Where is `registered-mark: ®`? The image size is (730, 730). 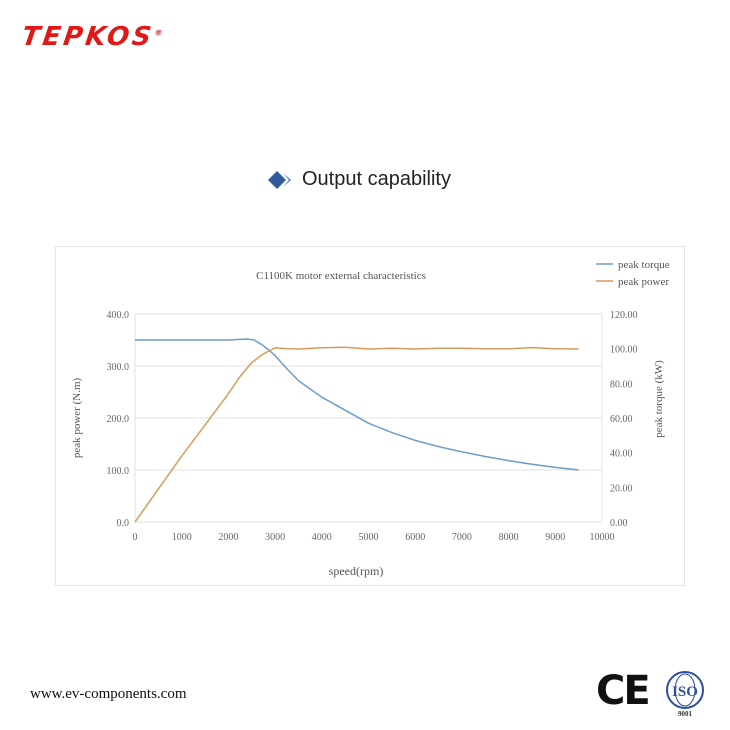 registered-mark: ® is located at coordinates (158, 33).